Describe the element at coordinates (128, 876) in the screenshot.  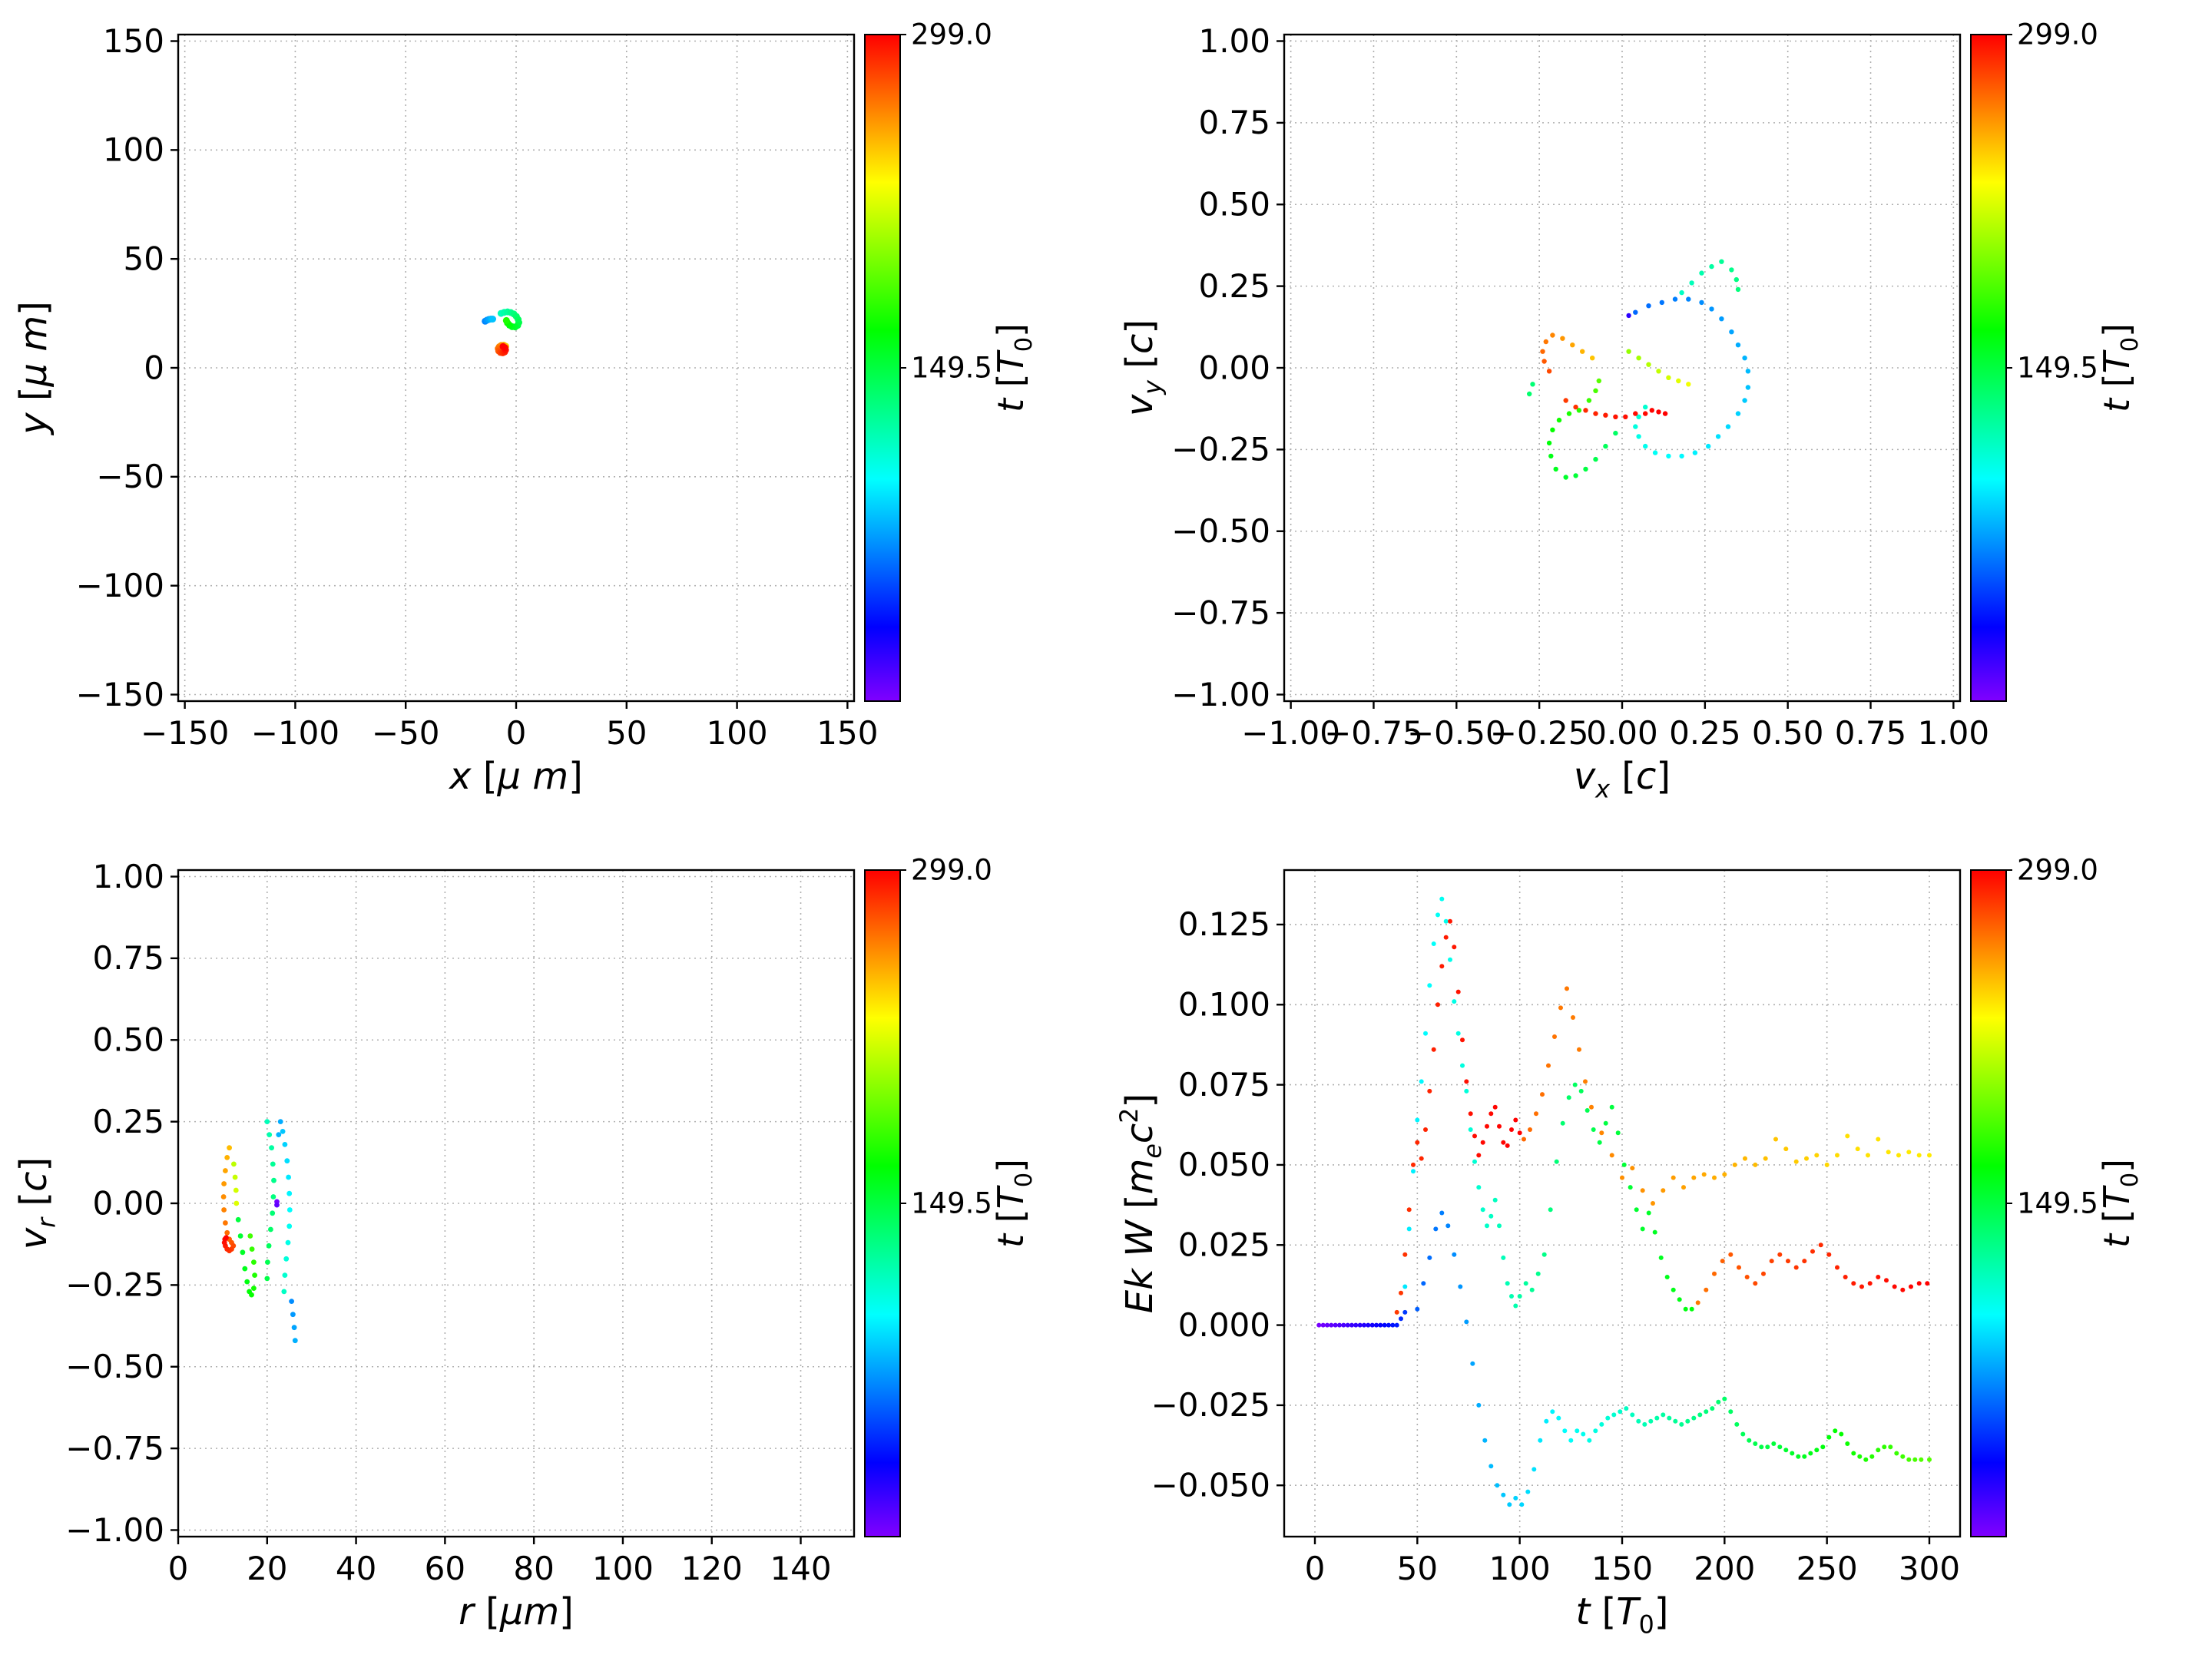
I see `y-tick-label: 1.00` at that location.